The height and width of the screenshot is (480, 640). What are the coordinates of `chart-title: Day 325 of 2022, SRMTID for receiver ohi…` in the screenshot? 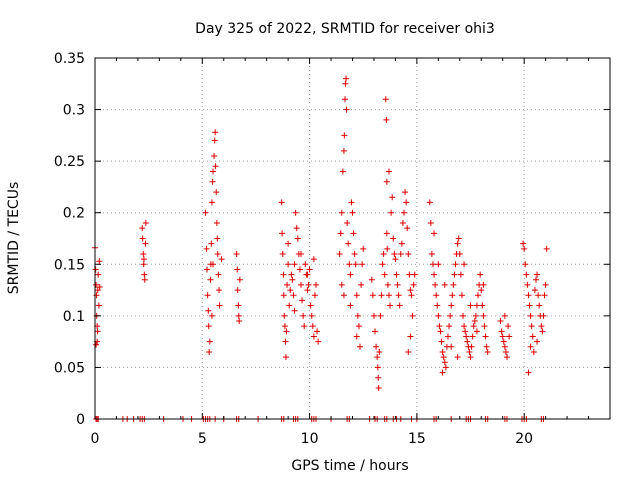 It's located at (345, 29).